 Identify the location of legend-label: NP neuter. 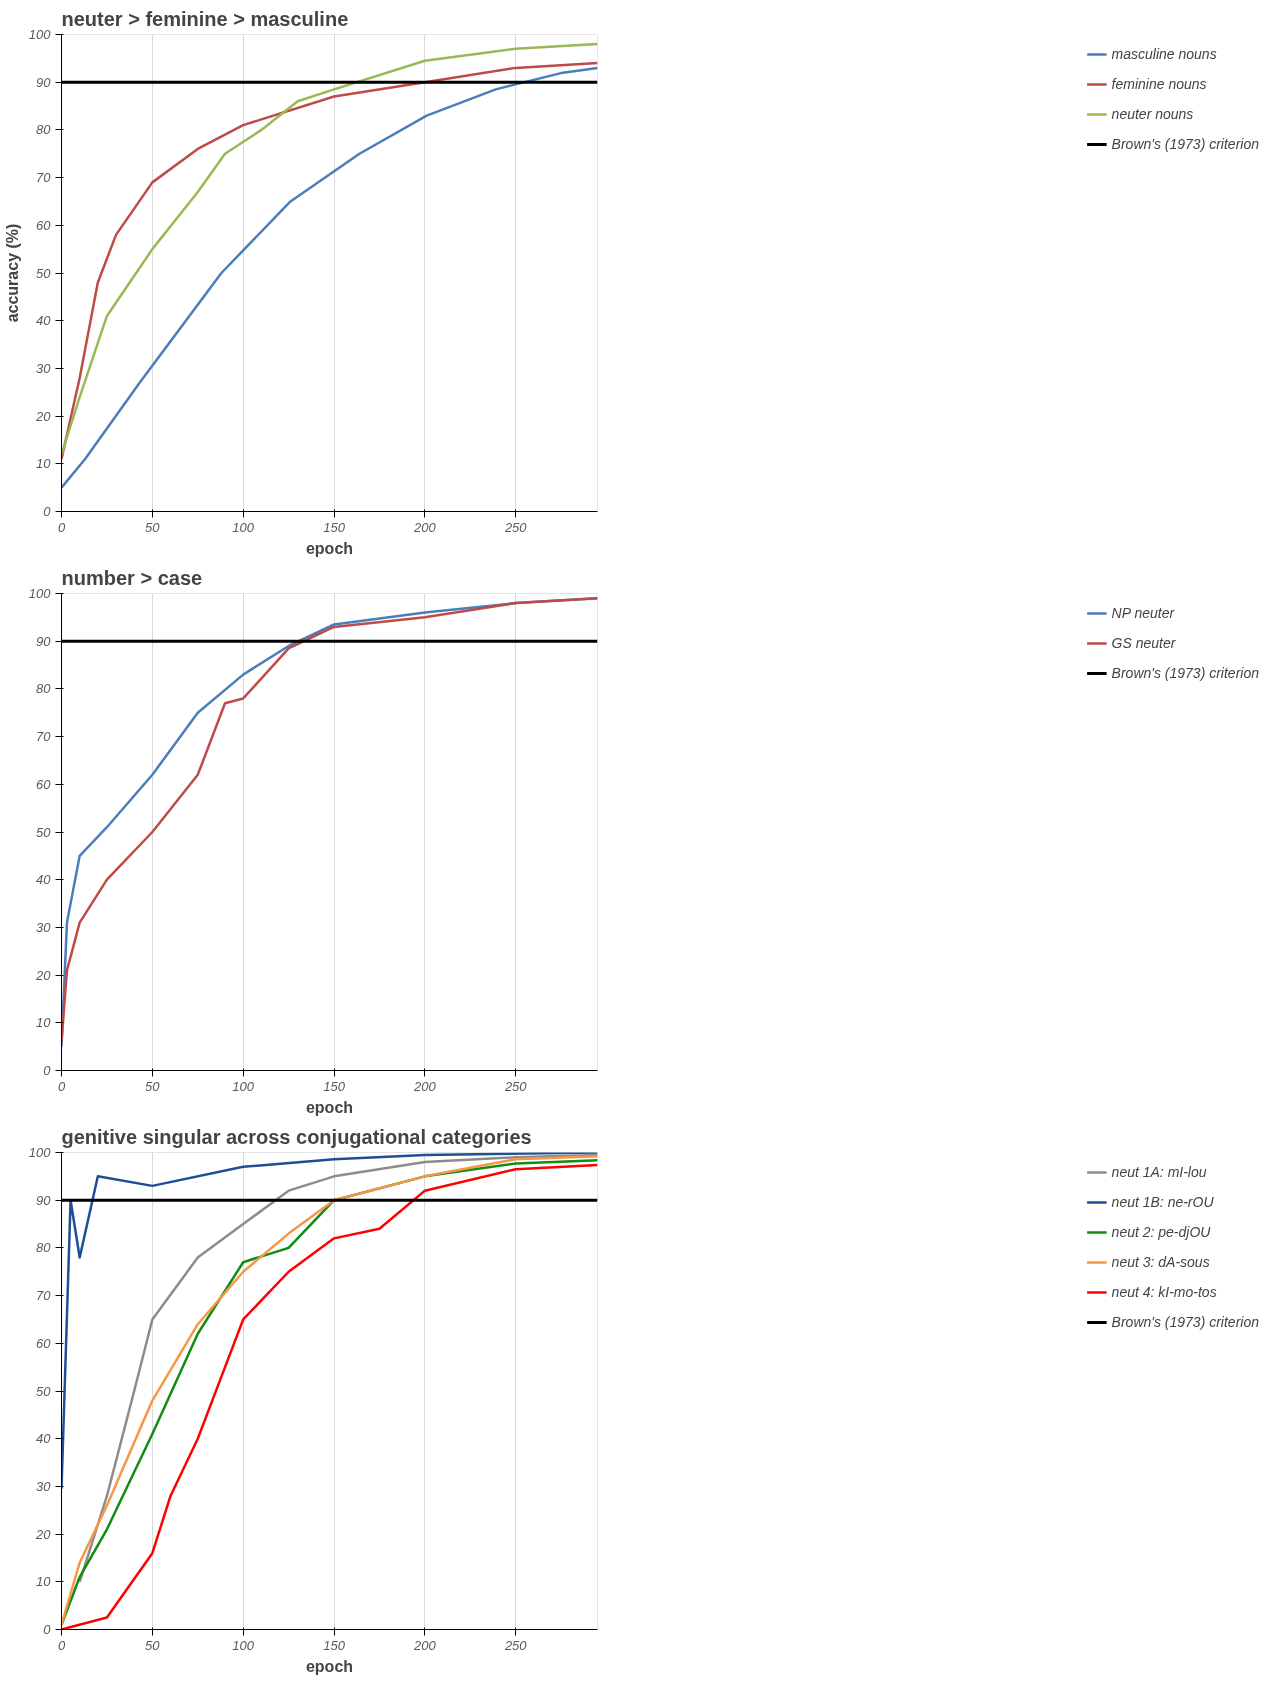
(1143, 613).